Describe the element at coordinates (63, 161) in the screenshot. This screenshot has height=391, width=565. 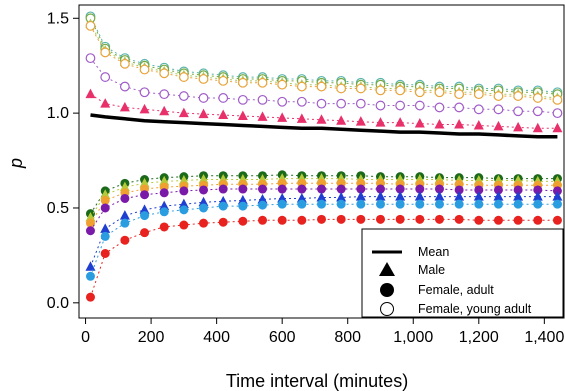
I see `y-axis: 0.0 0.5 1.0 1.5` at that location.